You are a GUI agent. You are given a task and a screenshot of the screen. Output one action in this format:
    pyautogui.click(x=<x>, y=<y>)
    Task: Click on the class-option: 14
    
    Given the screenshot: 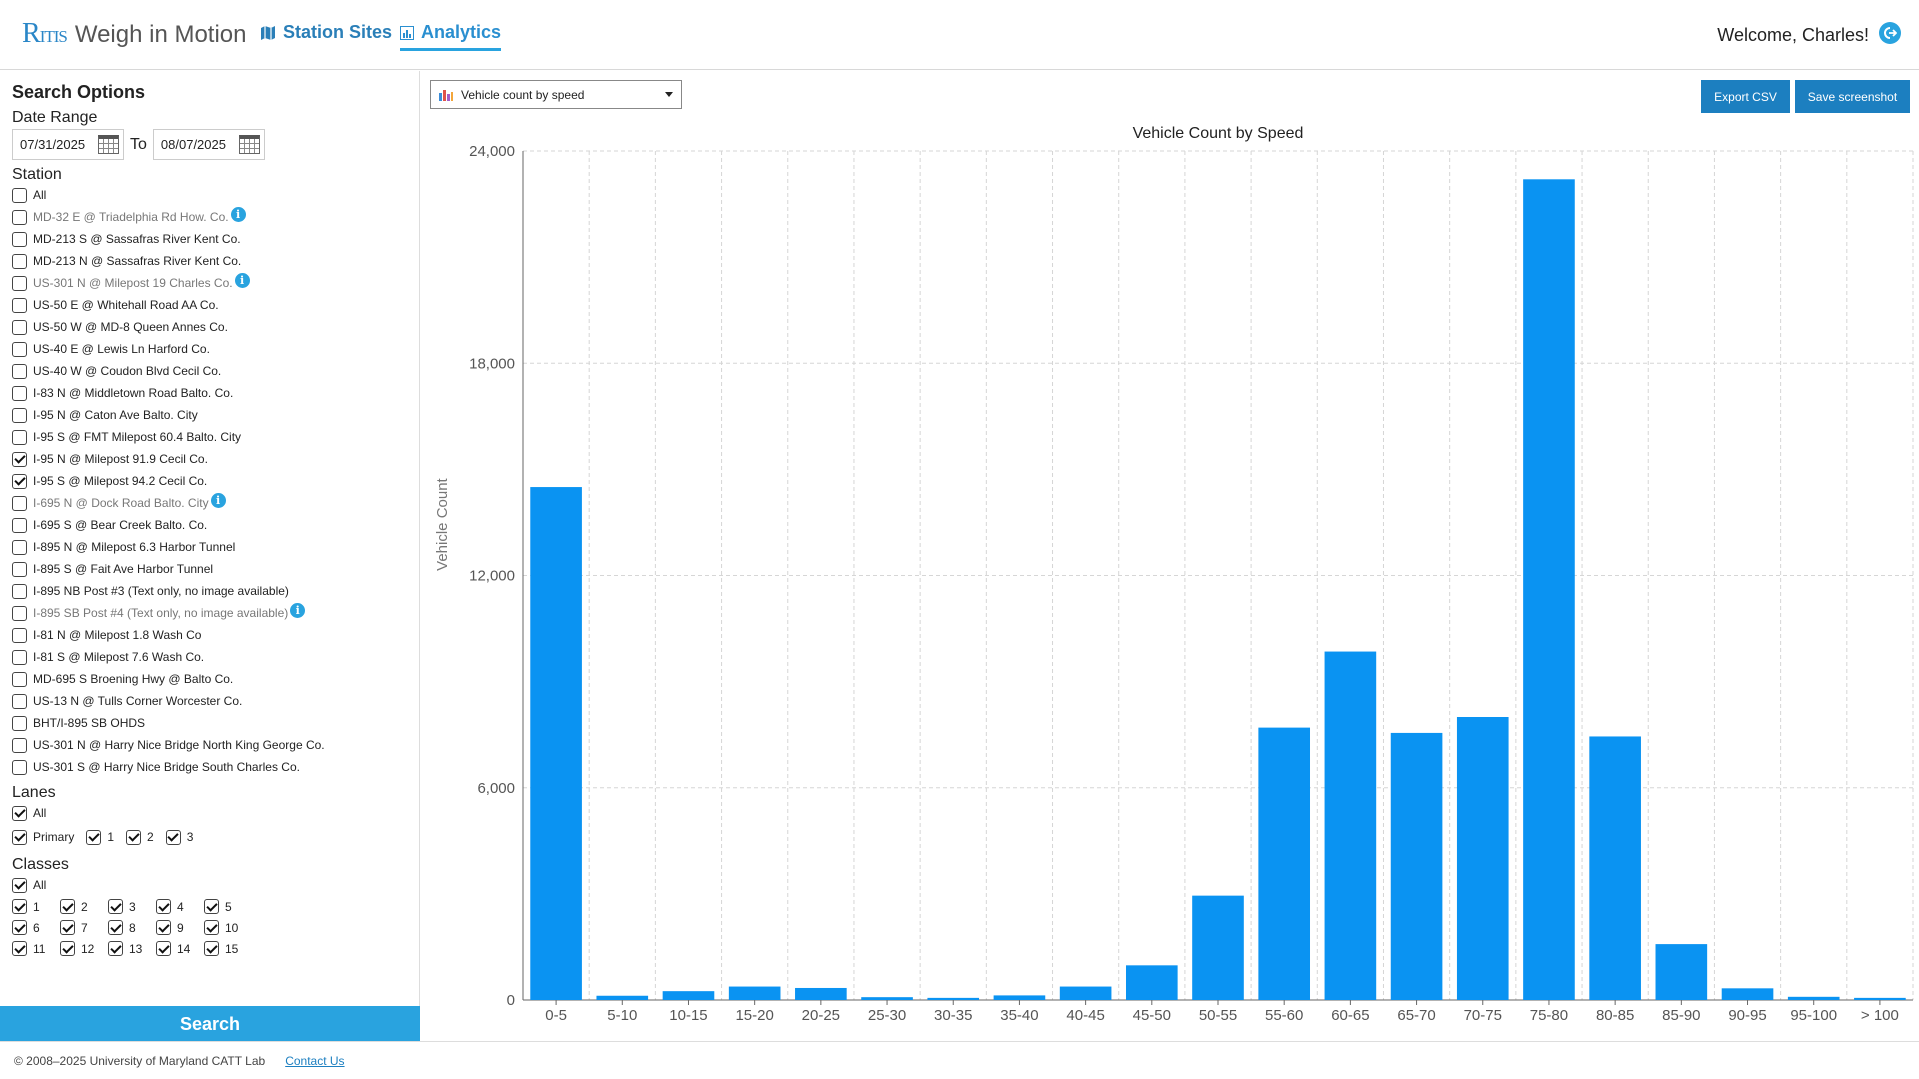 What is the action you would take?
    pyautogui.click(x=180, y=948)
    